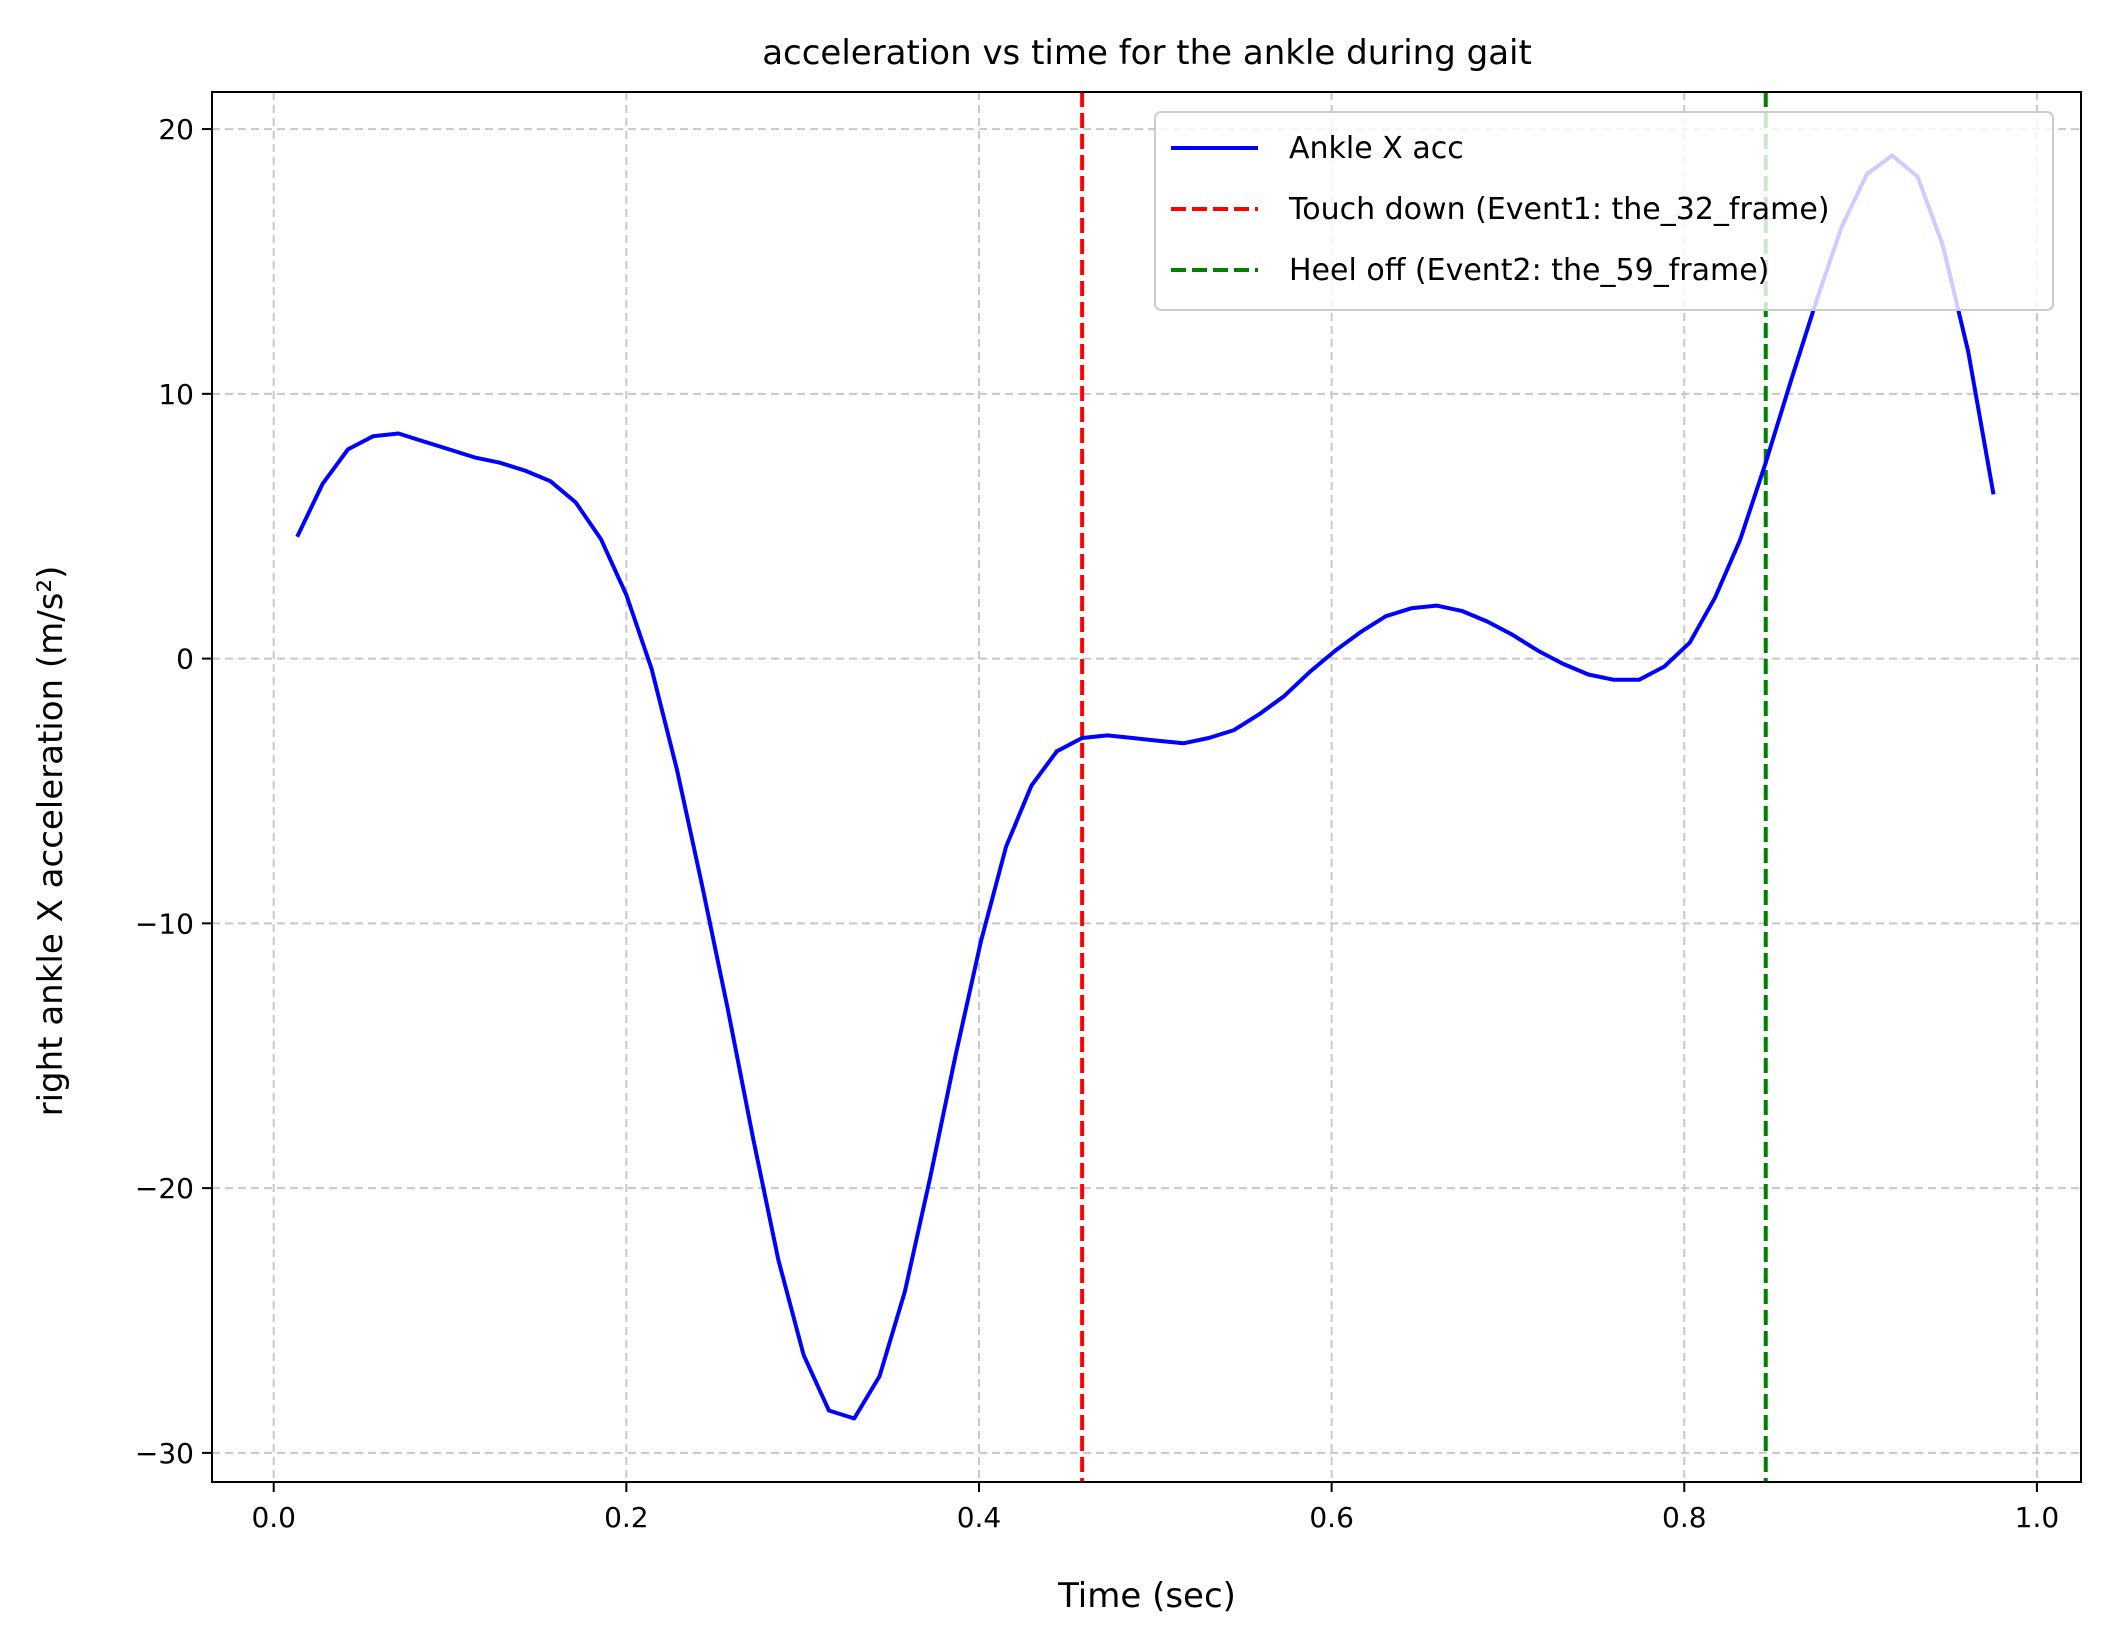 The image size is (2101, 1642). I want to click on y-tick-label: 10, so click(176, 394).